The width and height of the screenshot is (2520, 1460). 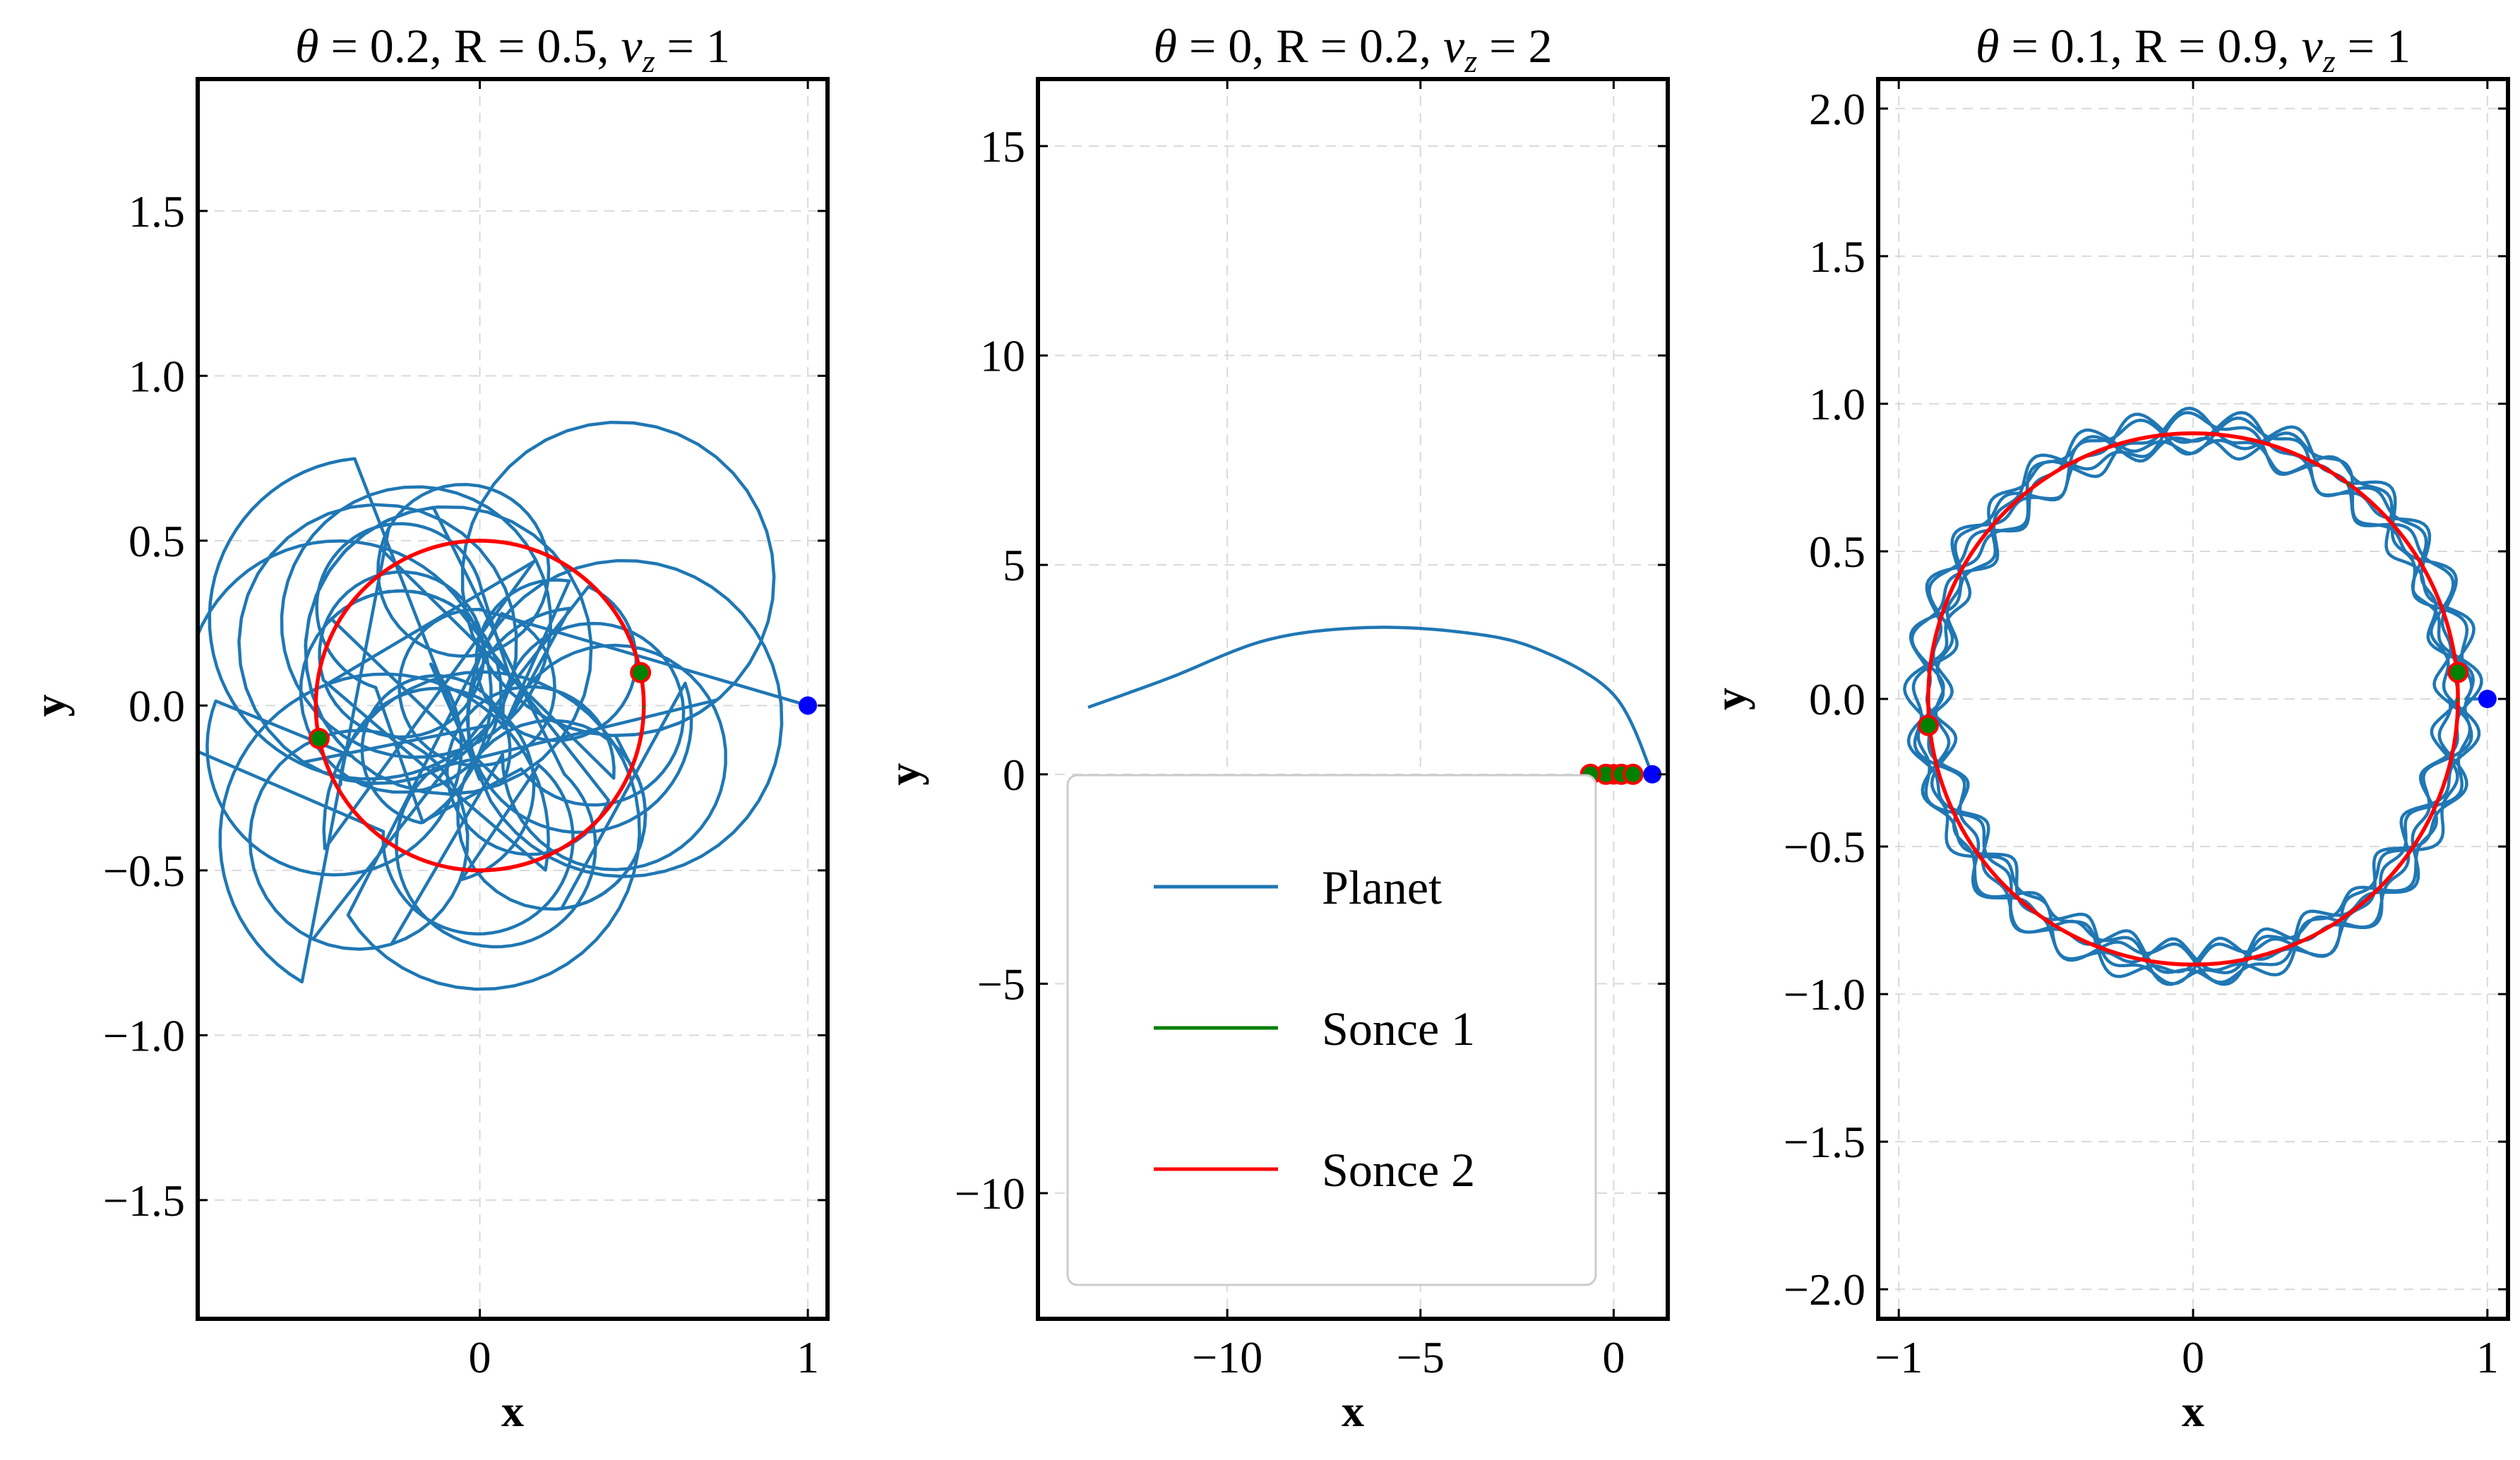 What do you see at coordinates (513, 49) in the screenshot?
I see `subplot-title: θ = 0.2, R = 0.5, vz = 1` at bounding box center [513, 49].